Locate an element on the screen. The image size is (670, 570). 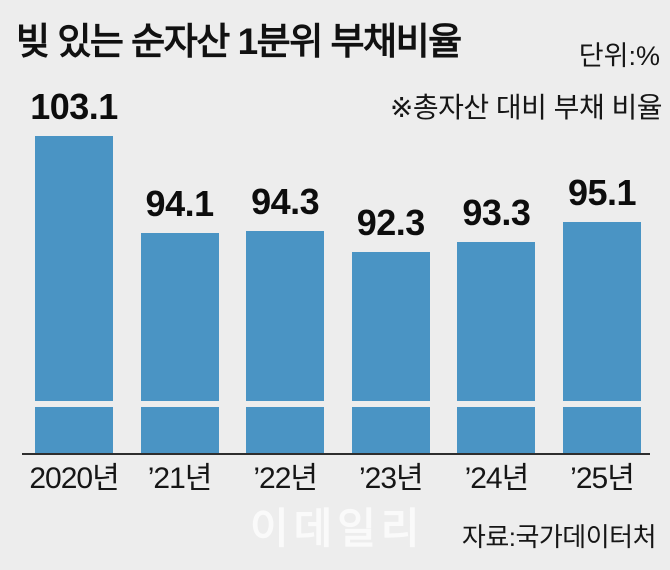
bar-value-label: 94.3 is located at coordinates (285, 201).